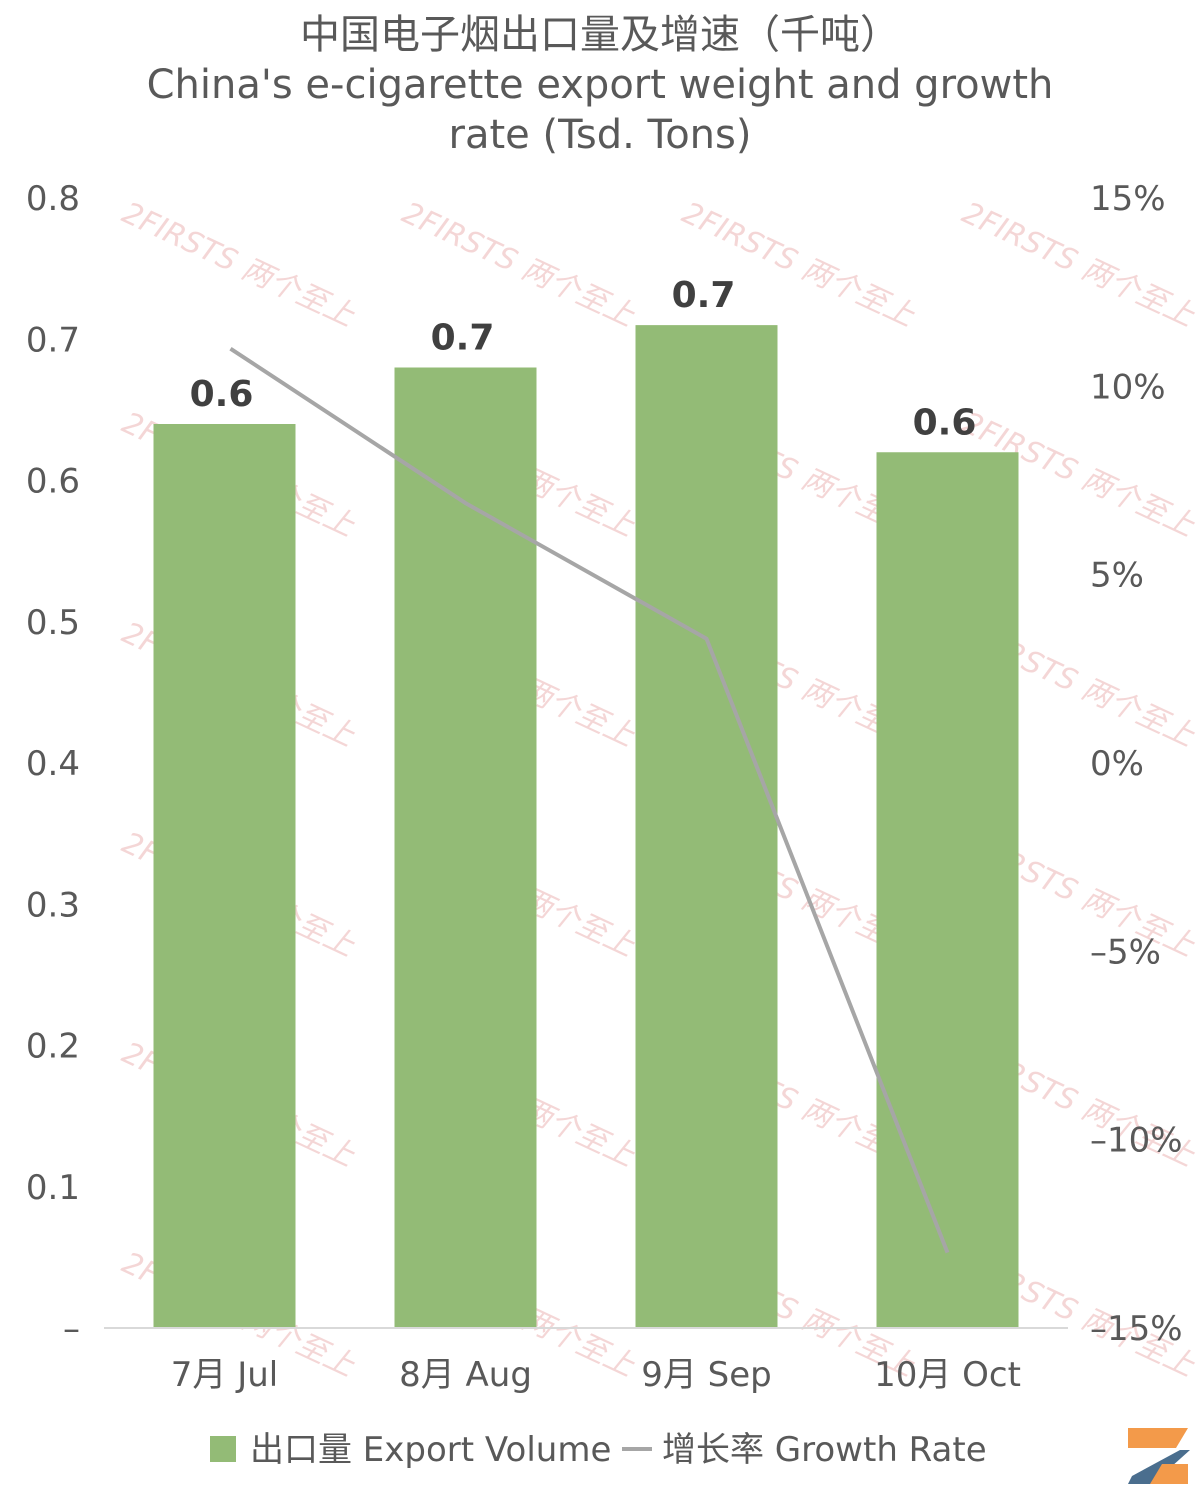  I want to click on bar-value-label-3: 0.6, so click(945, 422).